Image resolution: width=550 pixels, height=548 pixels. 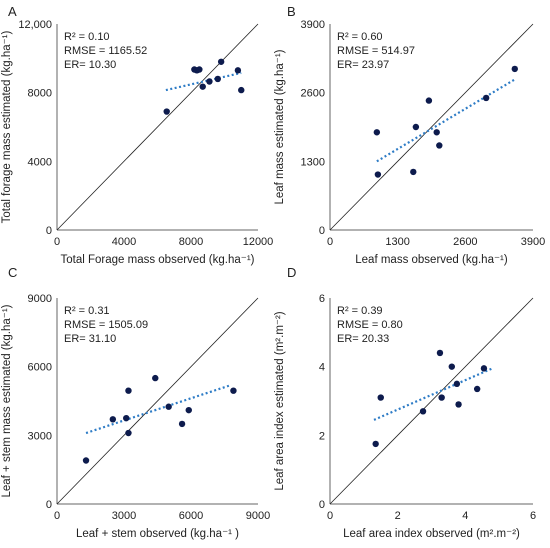 What do you see at coordinates (370, 325) in the screenshot?
I see `stat-line: RMSE = 0.80` at bounding box center [370, 325].